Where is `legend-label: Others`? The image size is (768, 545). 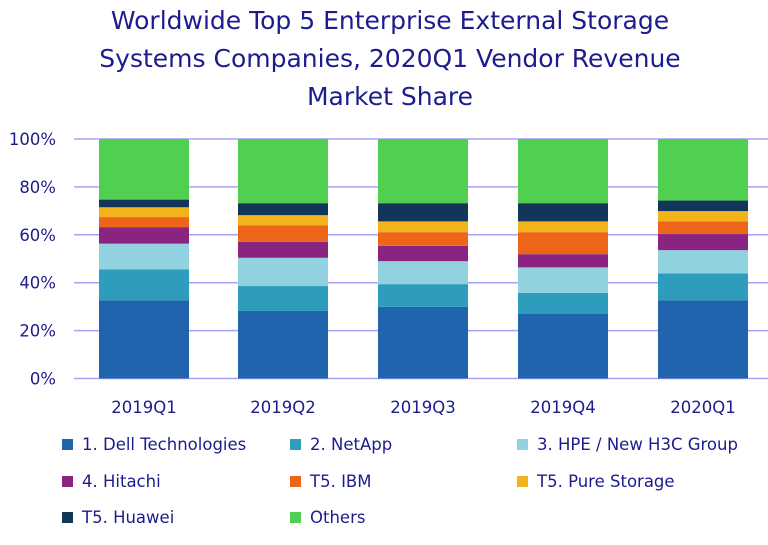 legend-label: Others is located at coordinates (338, 517).